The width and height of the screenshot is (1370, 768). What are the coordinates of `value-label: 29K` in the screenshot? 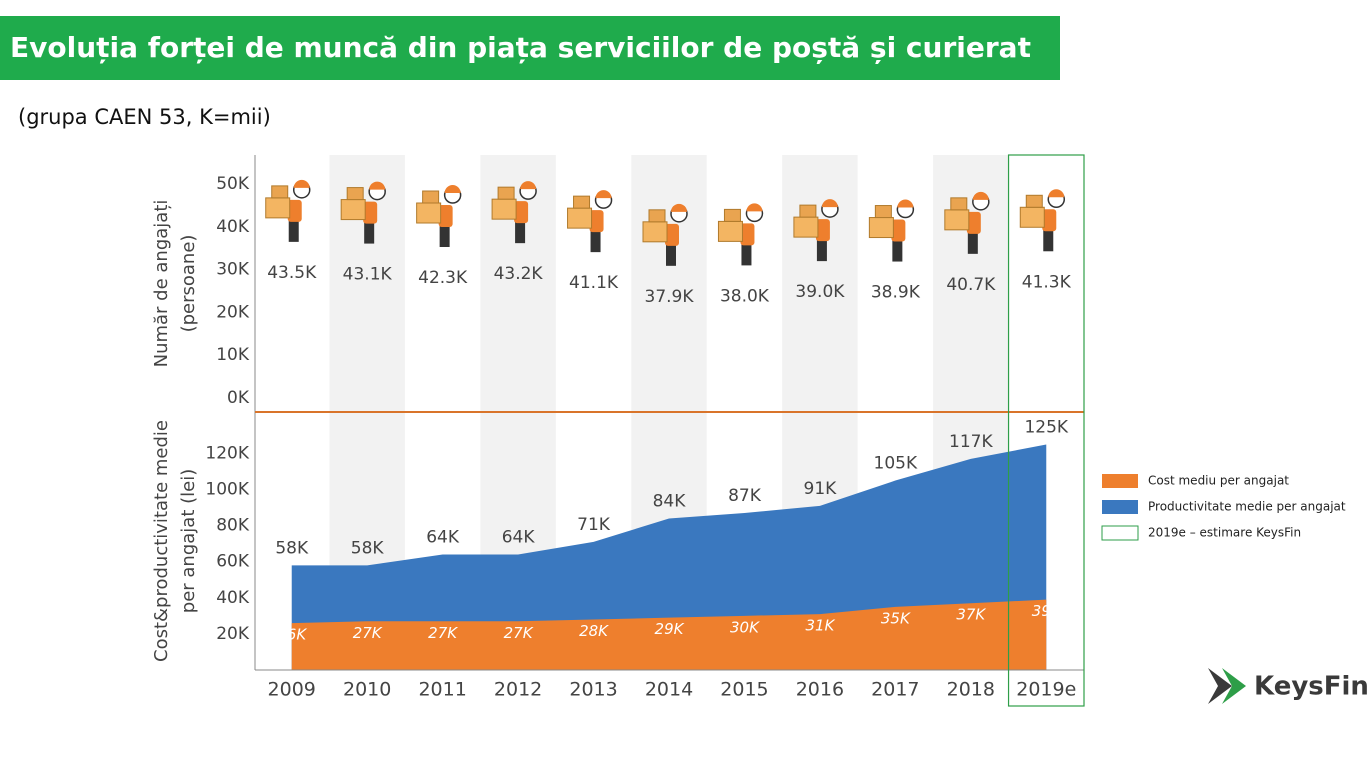 It's located at (670, 629).